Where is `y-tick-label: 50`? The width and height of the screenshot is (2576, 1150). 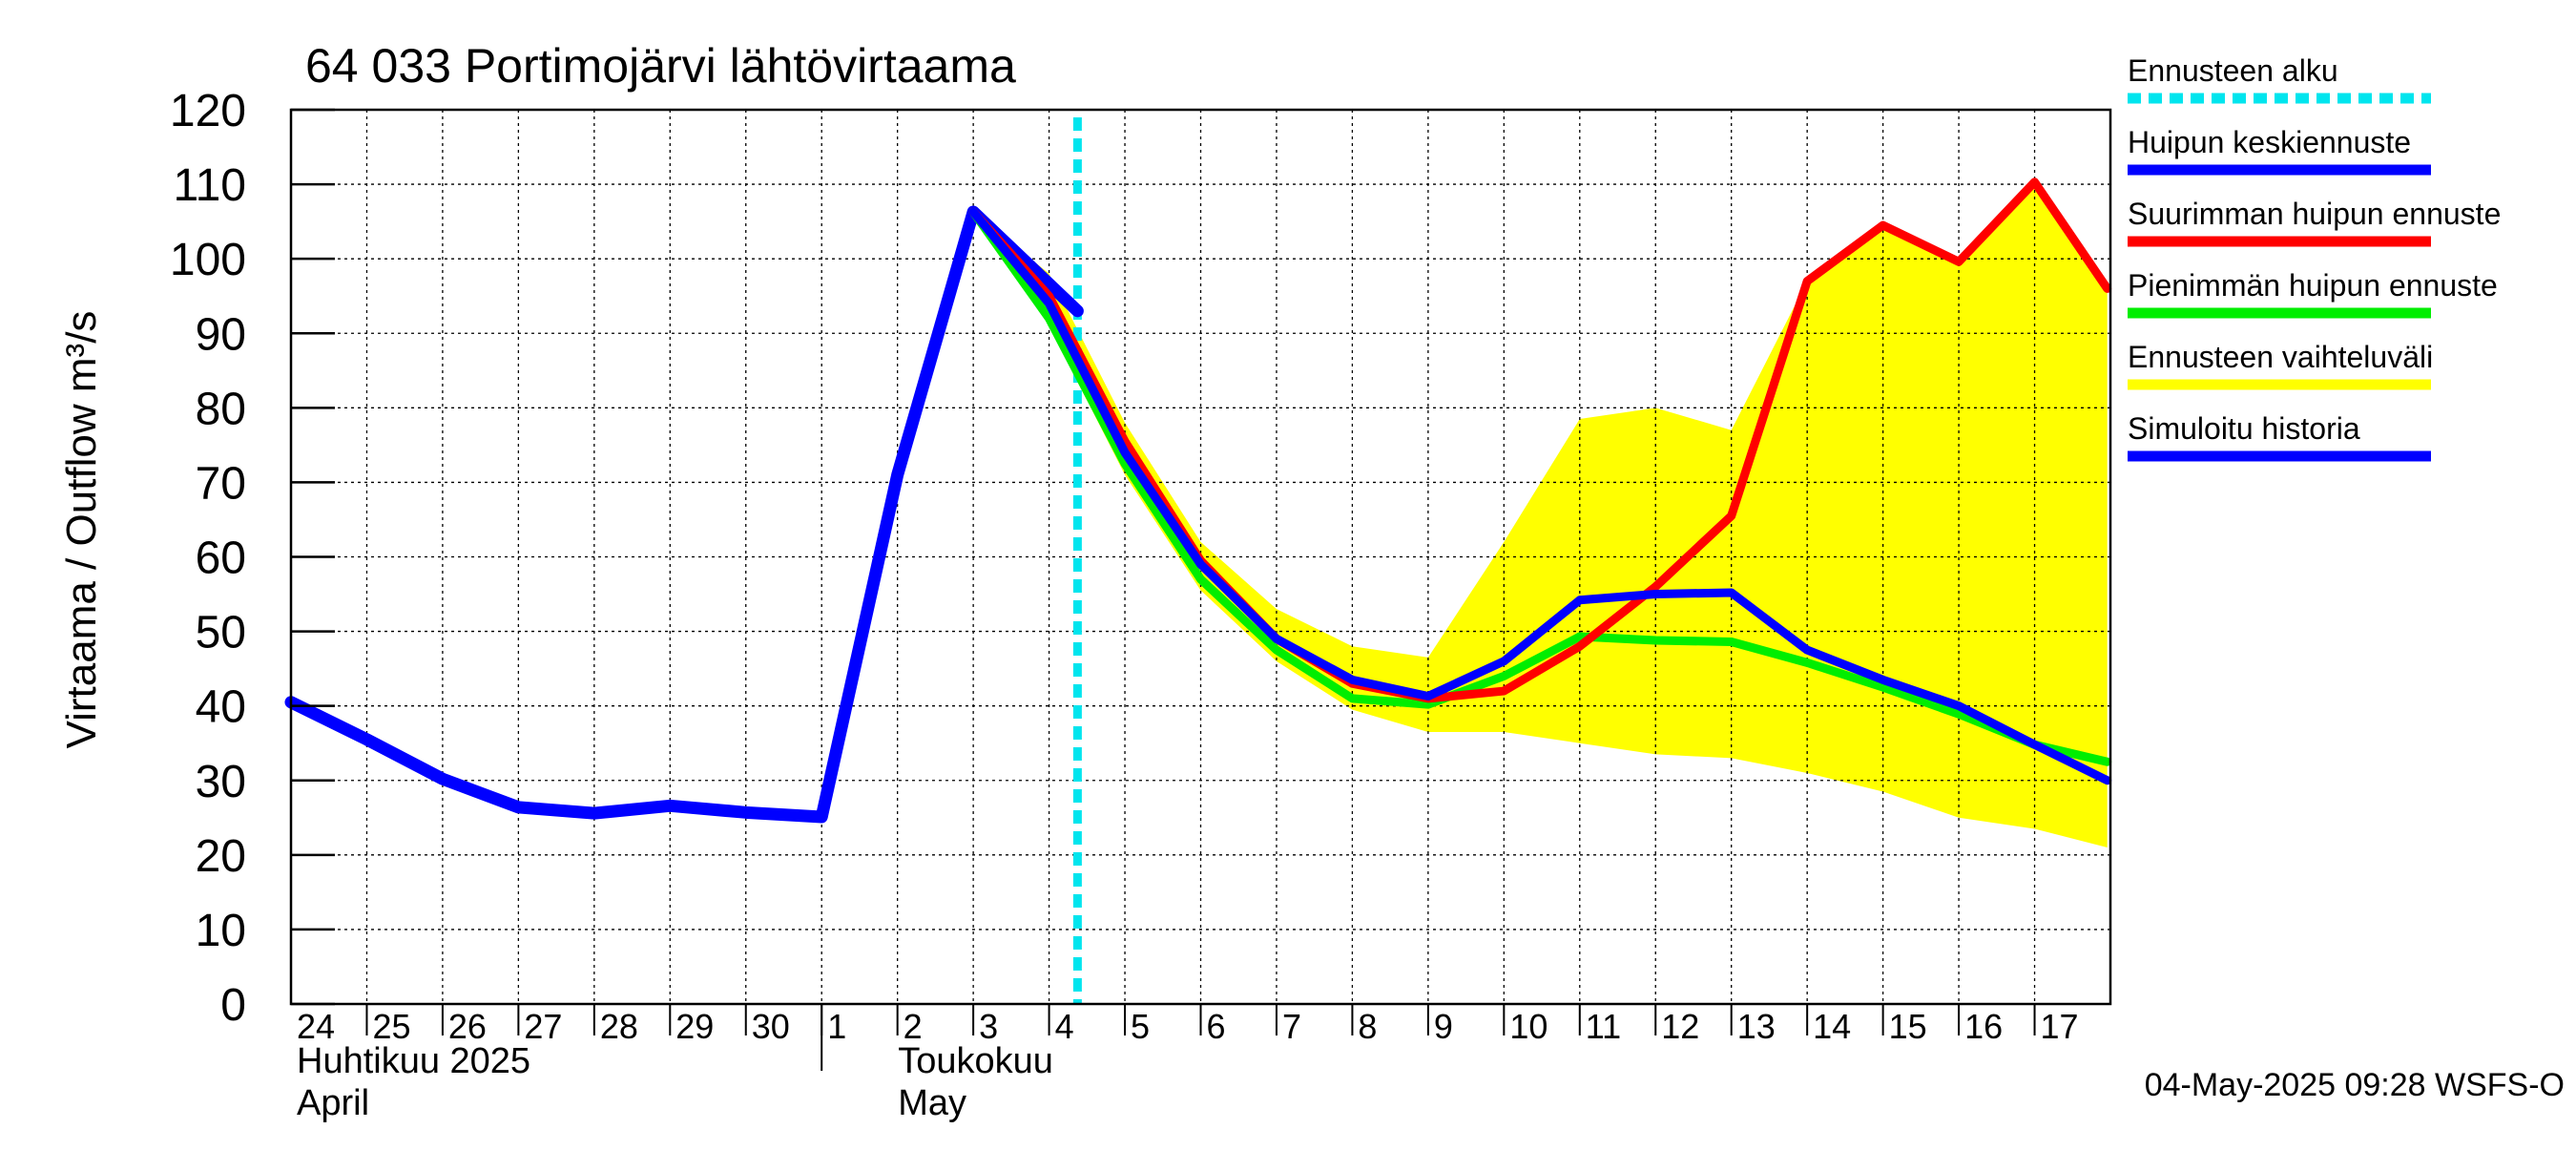 y-tick-label: 50 is located at coordinates (221, 633).